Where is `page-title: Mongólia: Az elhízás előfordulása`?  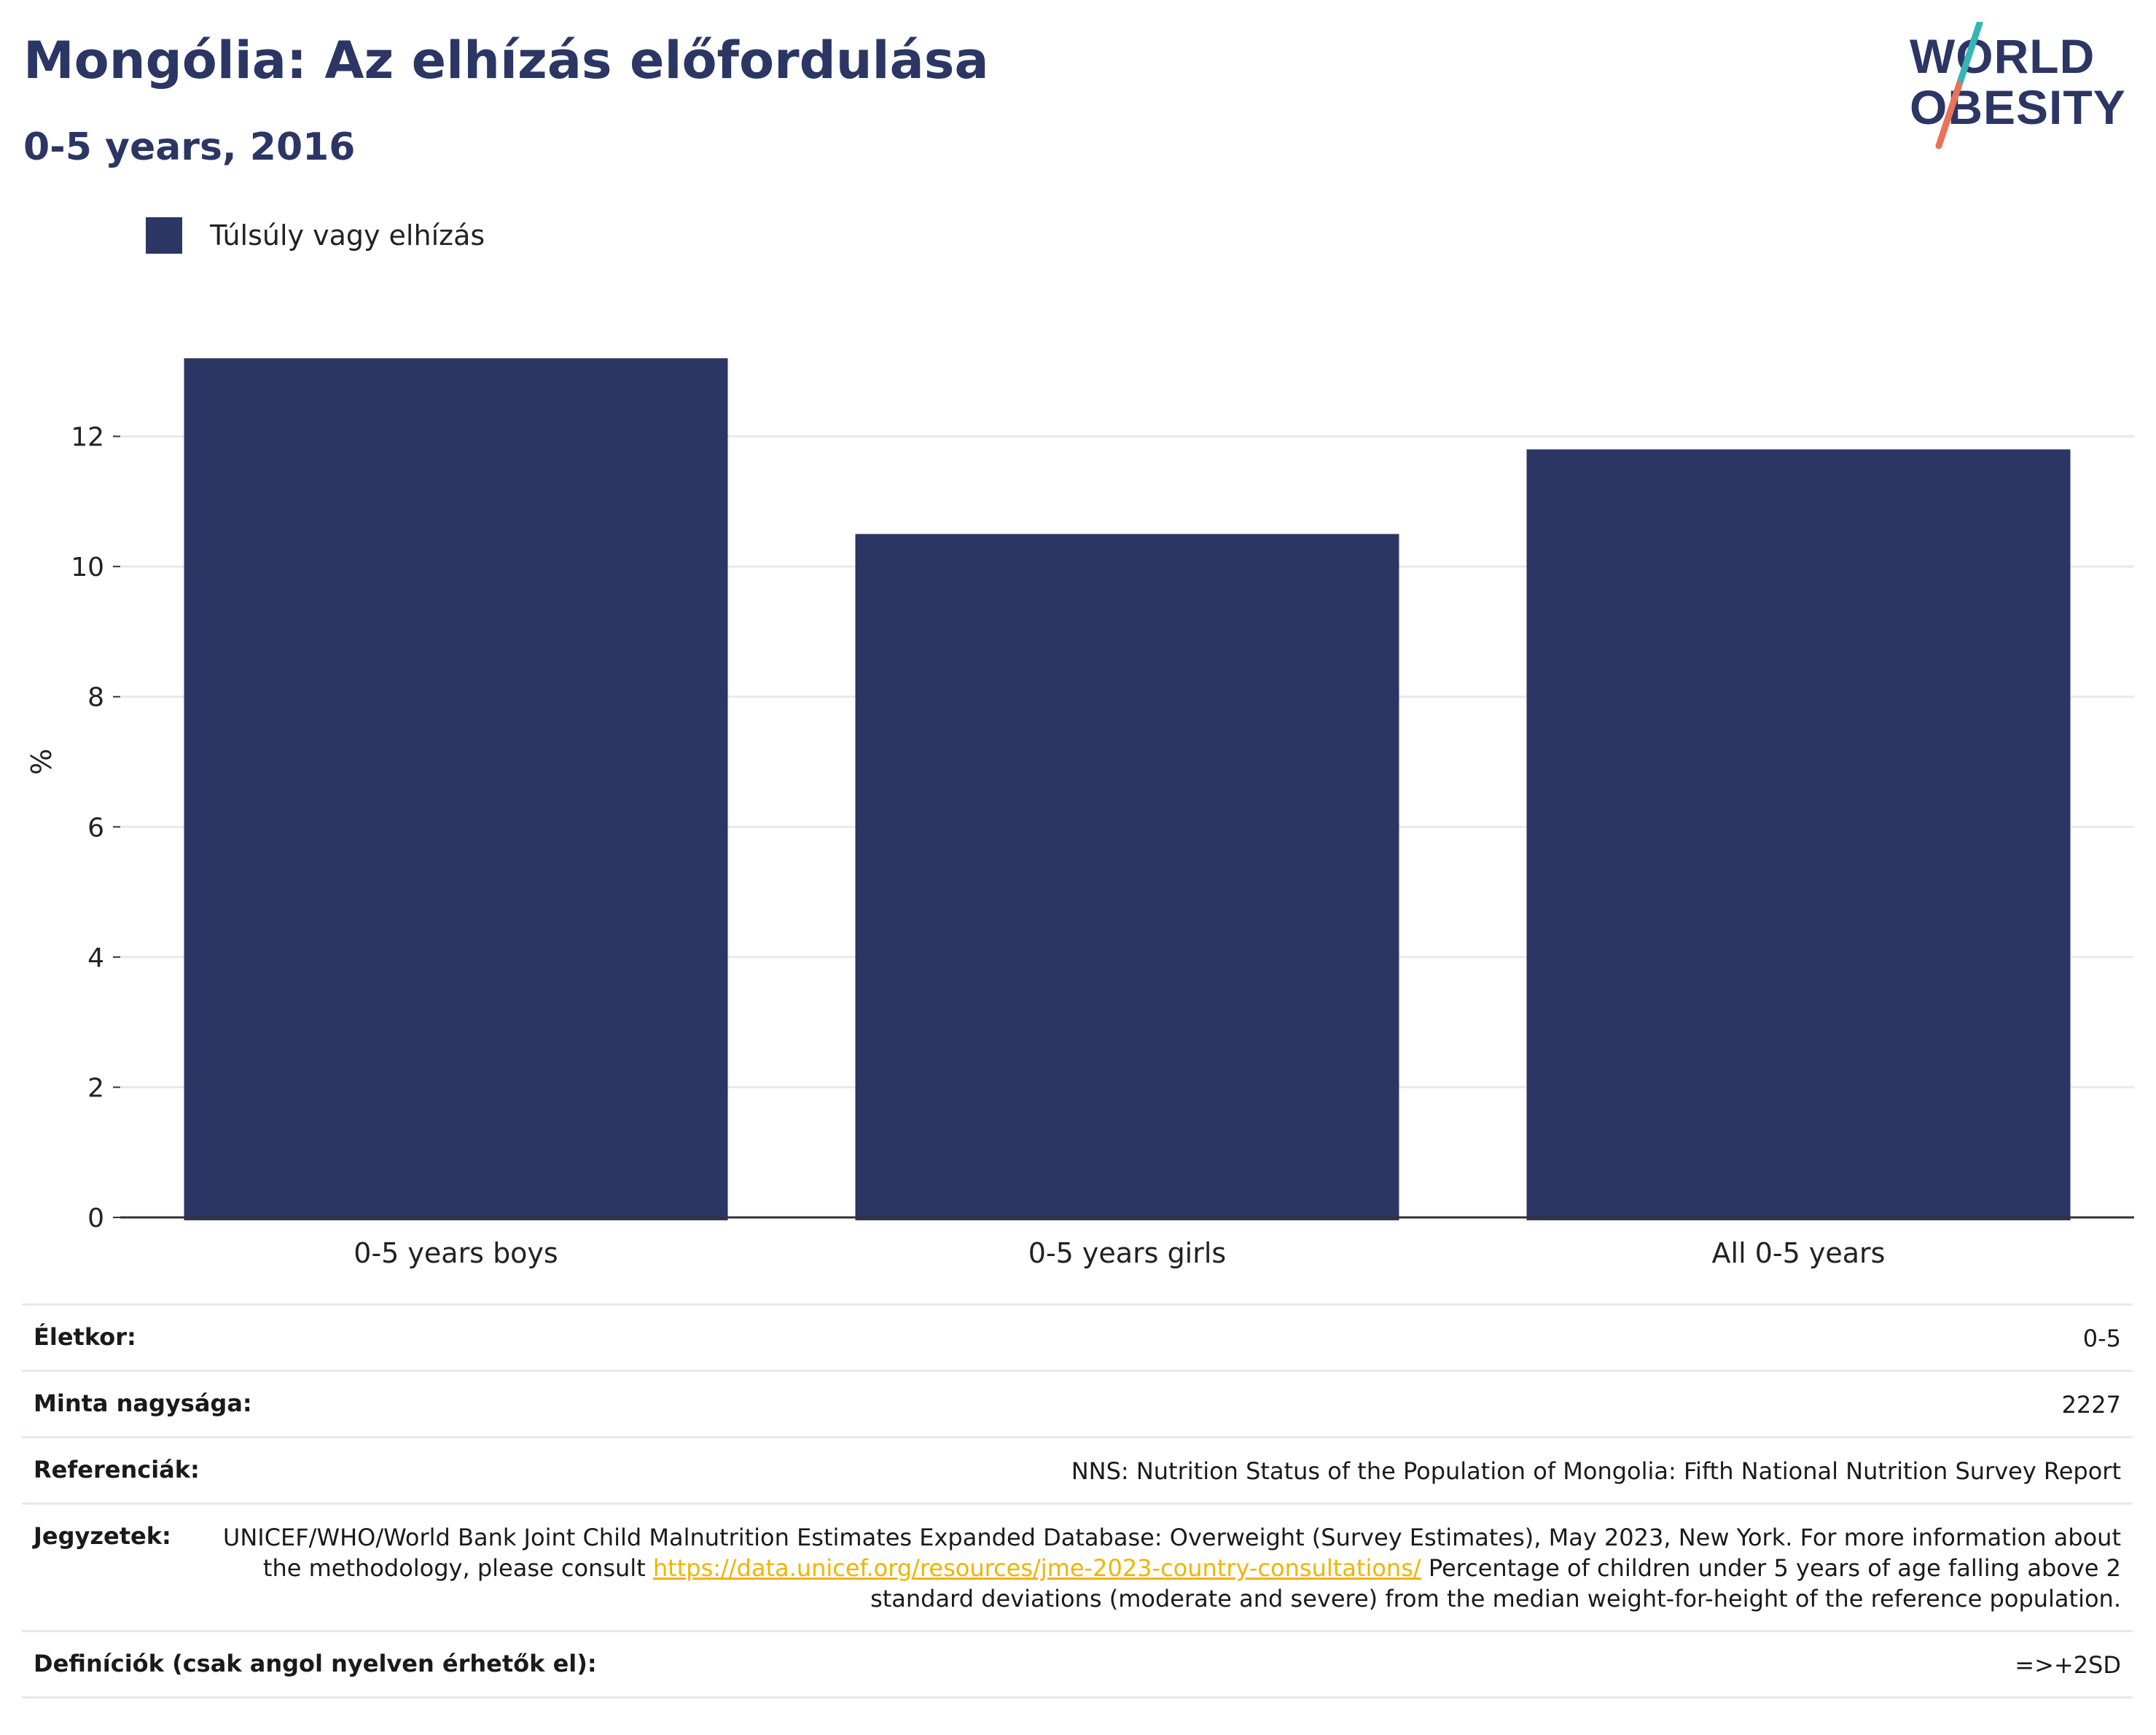 page-title: Mongólia: Az elhízás előfordulása is located at coordinates (506, 60).